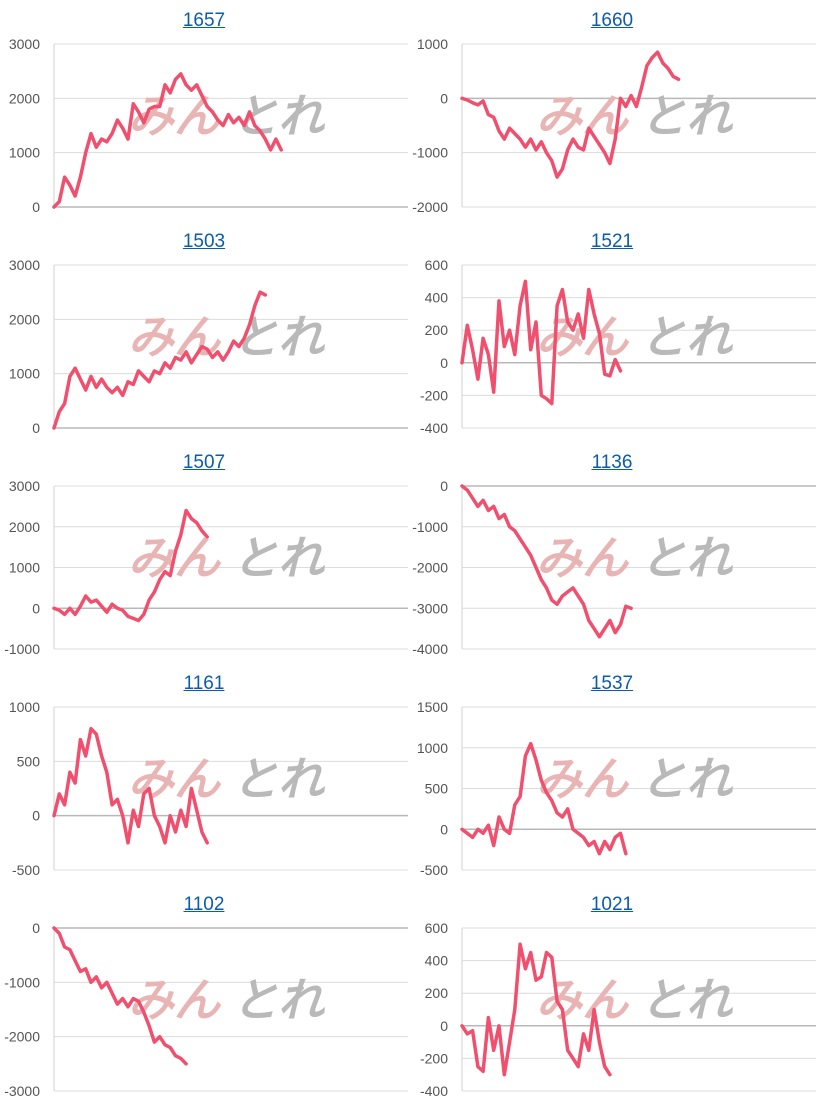 The height and width of the screenshot is (1105, 816). What do you see at coordinates (612, 462) in the screenshot?
I see `chart-title-link: 1136` at bounding box center [612, 462].